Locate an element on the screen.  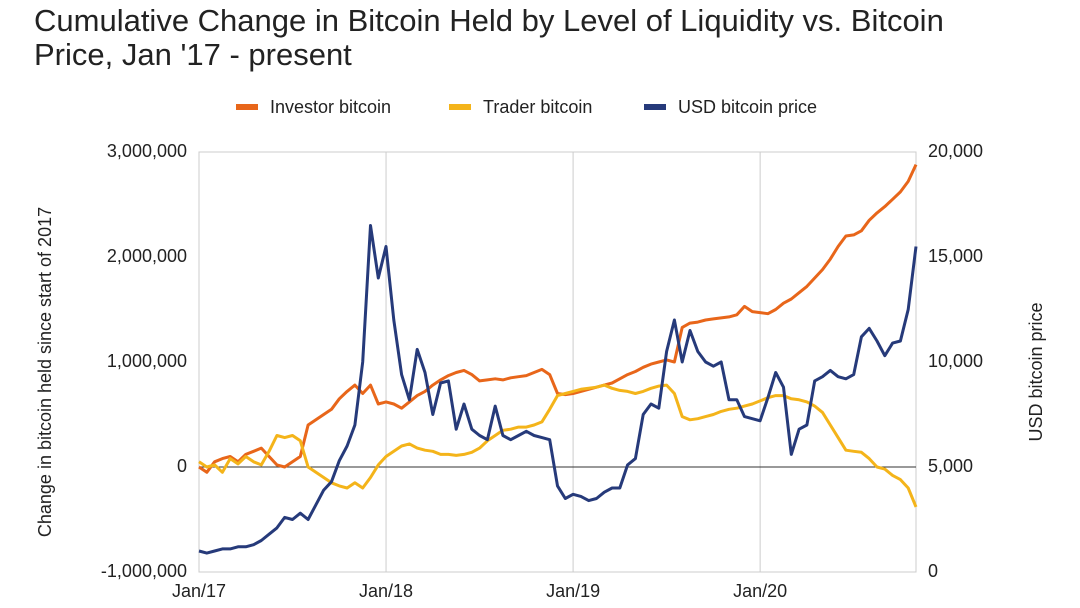
y2-tick-label: 20,000 is located at coordinates (955, 151).